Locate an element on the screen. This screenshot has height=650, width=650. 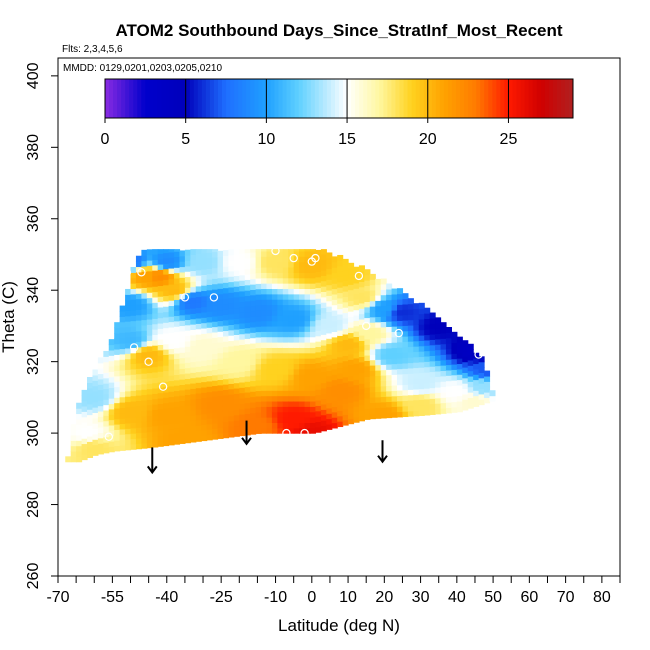
x-tick-label: -25 is located at coordinates (221, 597).